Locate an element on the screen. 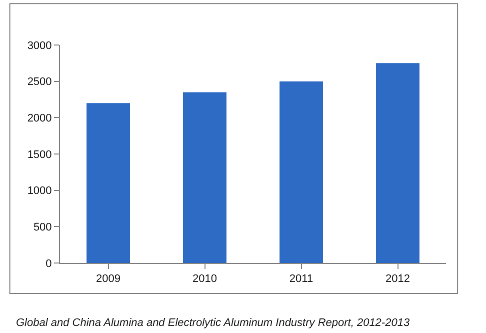 The height and width of the screenshot is (333, 486). y-tick-label: 1500 is located at coordinates (39, 154).